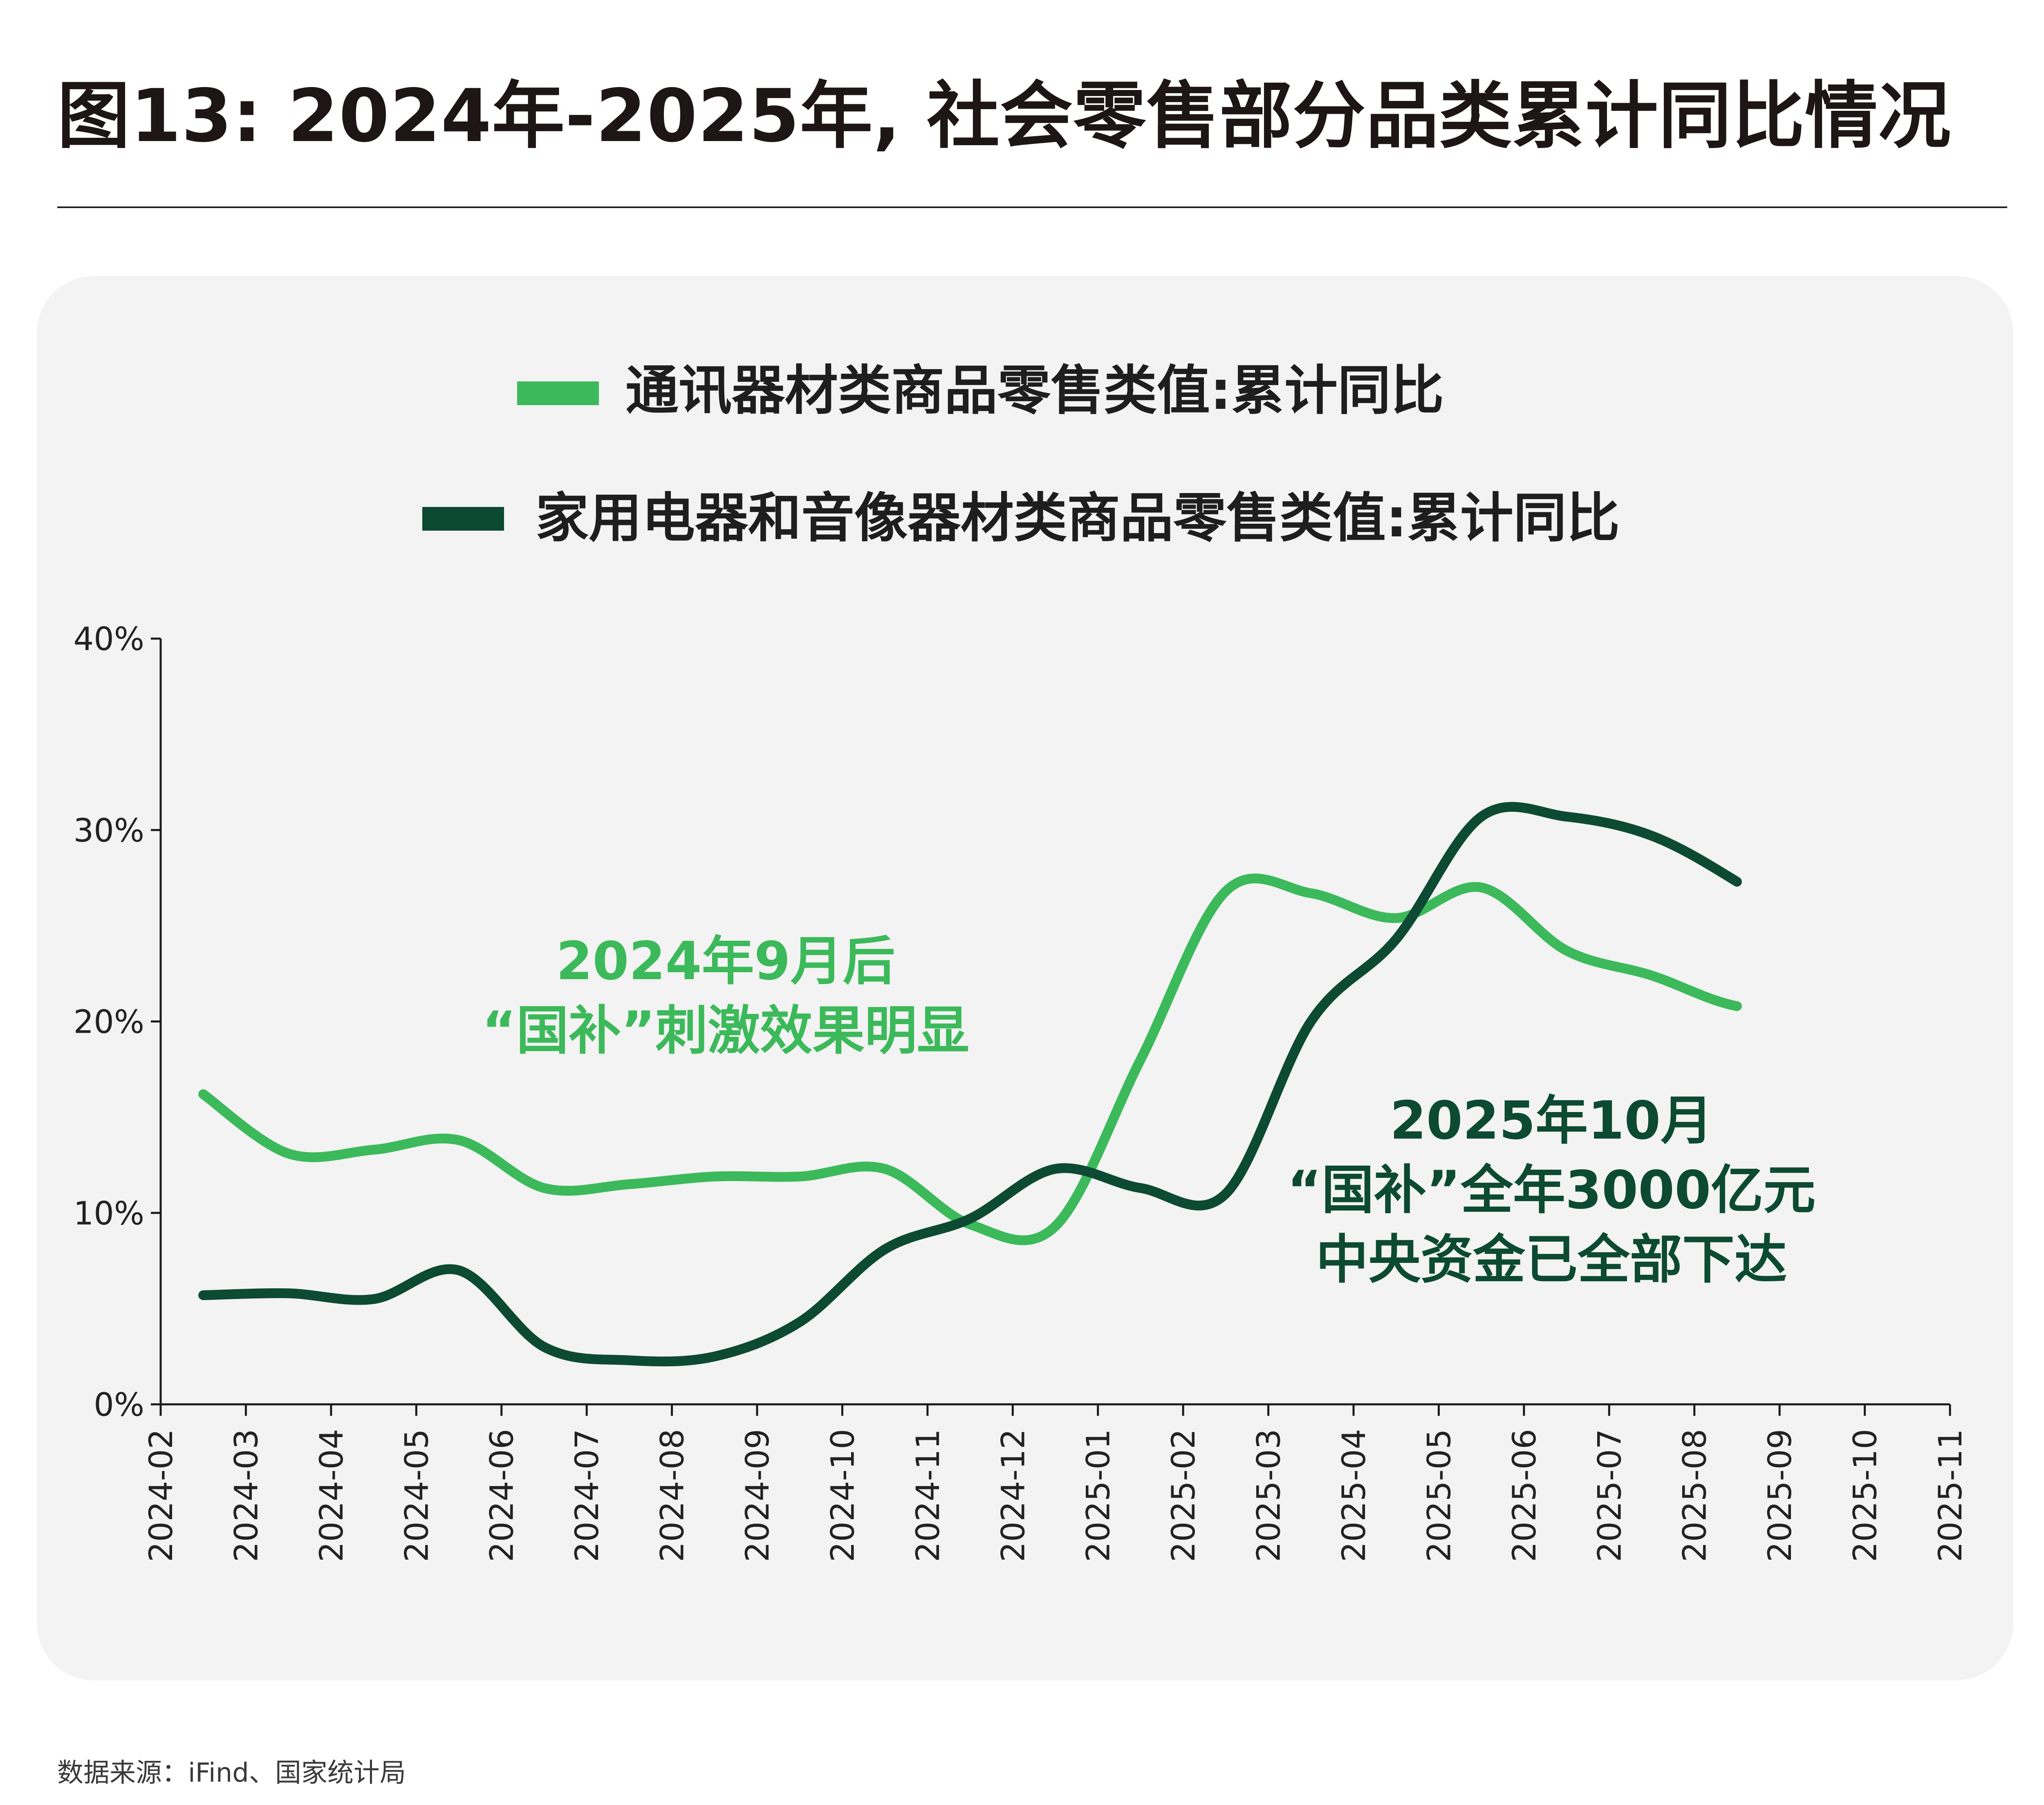 The image size is (2044, 1805). Describe the element at coordinates (587, 1495) in the screenshot. I see `x-tick-label: 2024-07` at that location.